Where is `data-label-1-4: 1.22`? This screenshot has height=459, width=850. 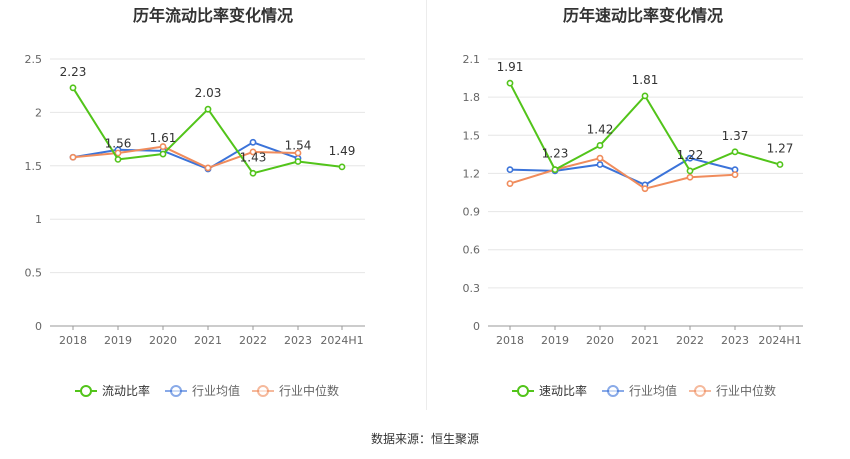 data-label-1-4: 1.22 is located at coordinates (690, 155).